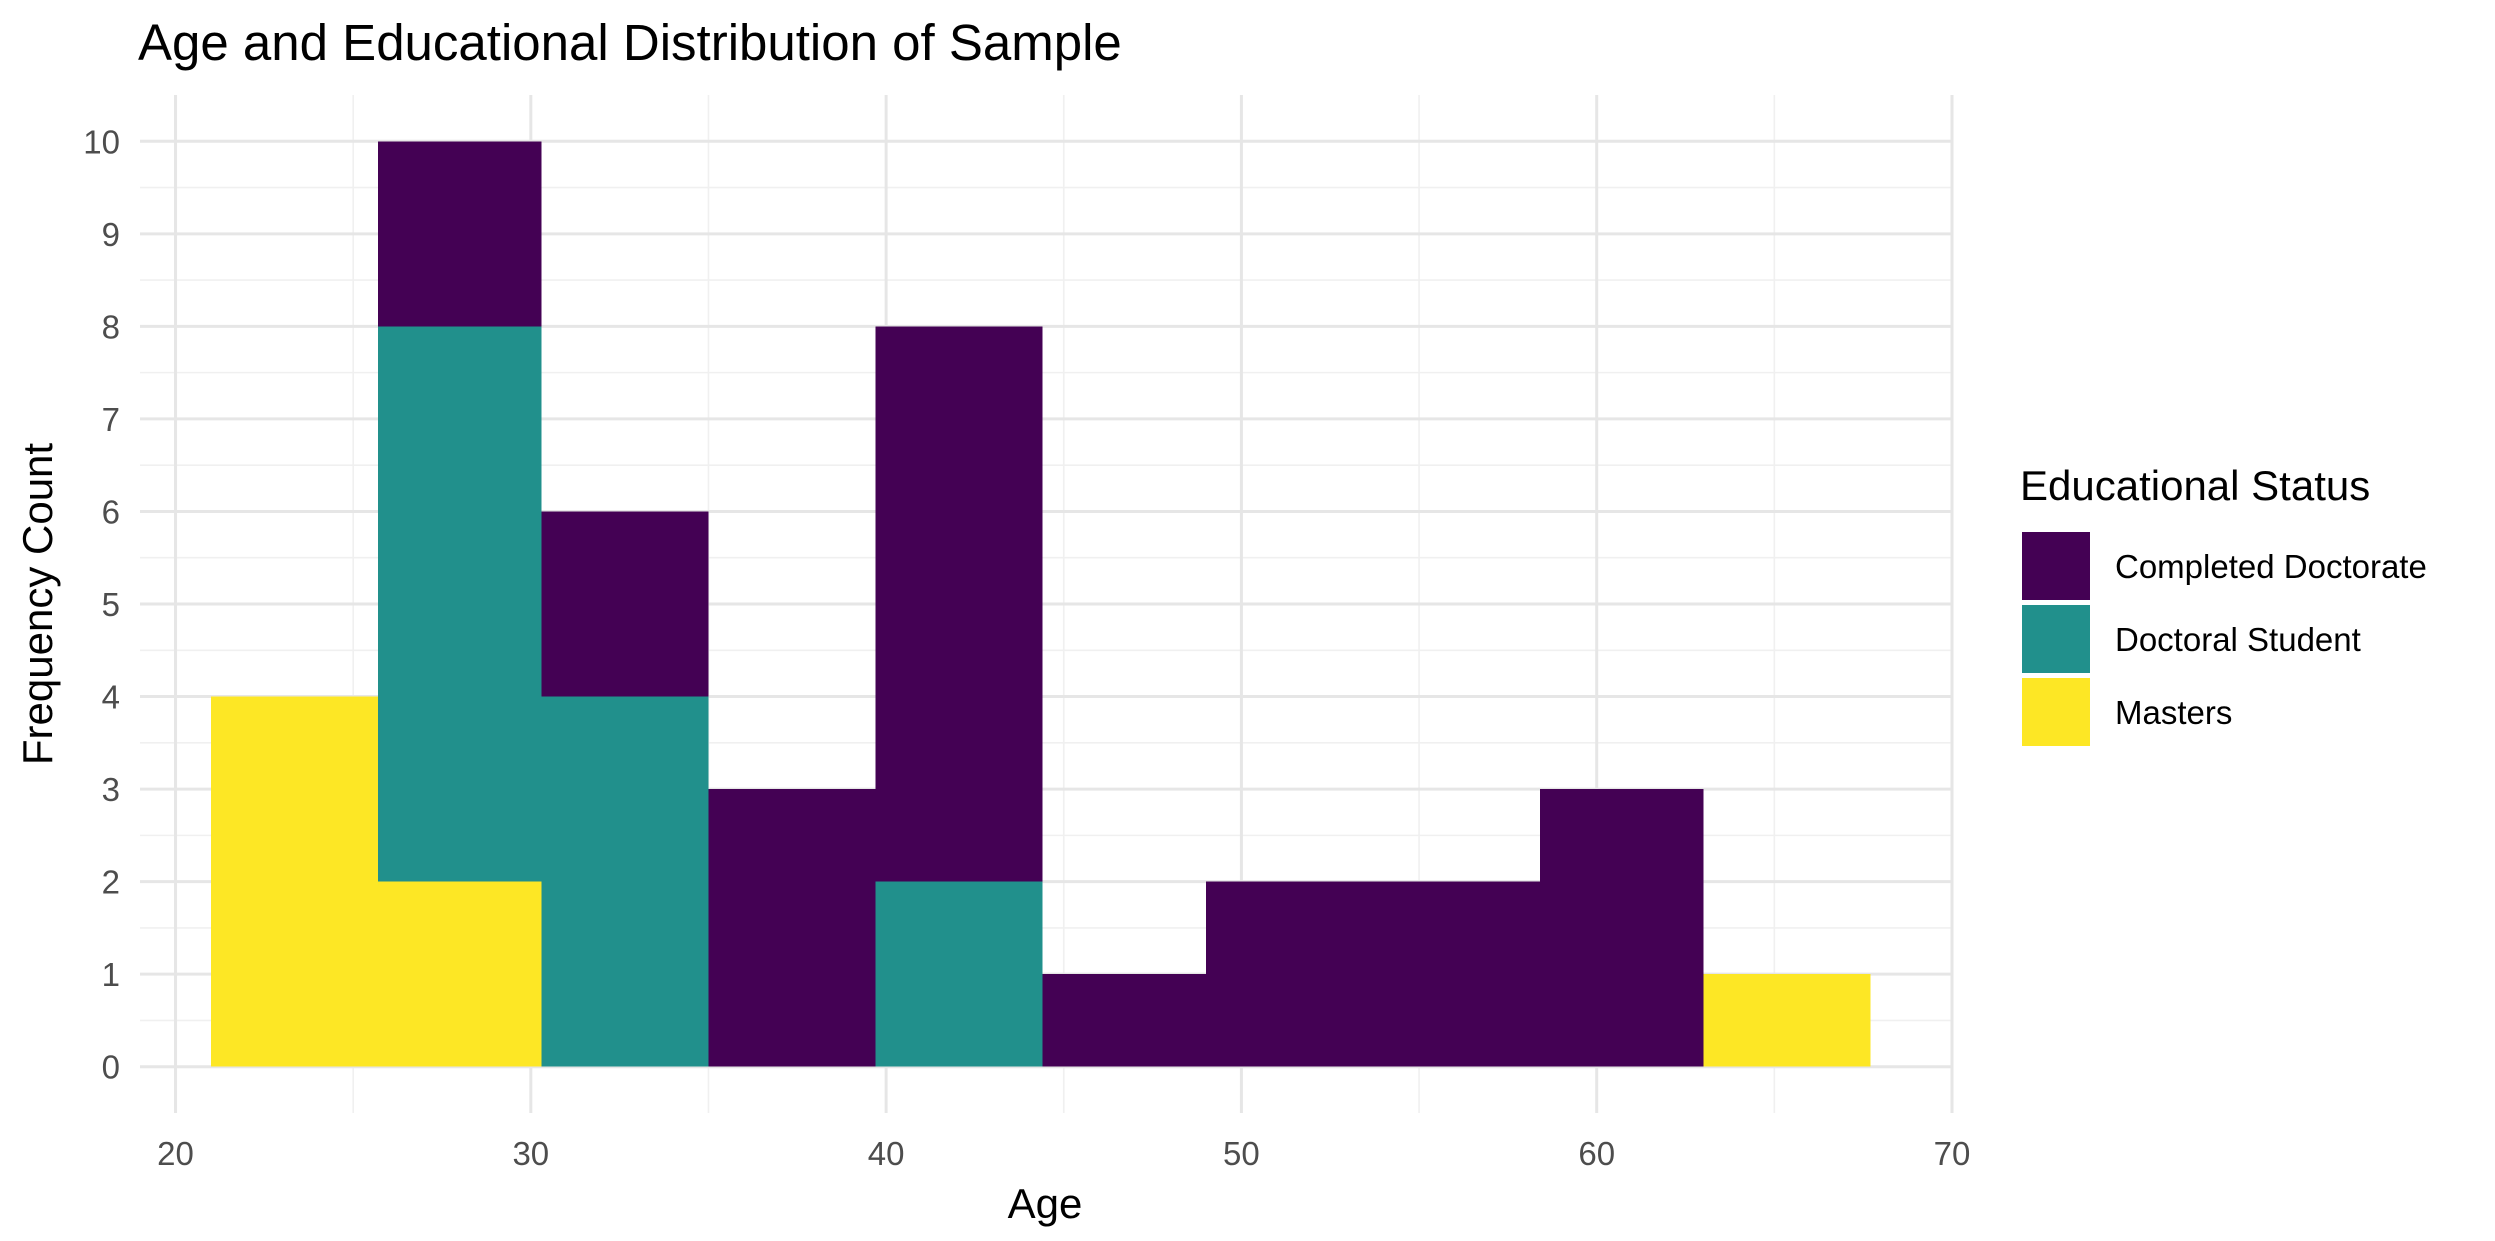  I want to click on legend-title: Educational Status, so click(2195, 485).